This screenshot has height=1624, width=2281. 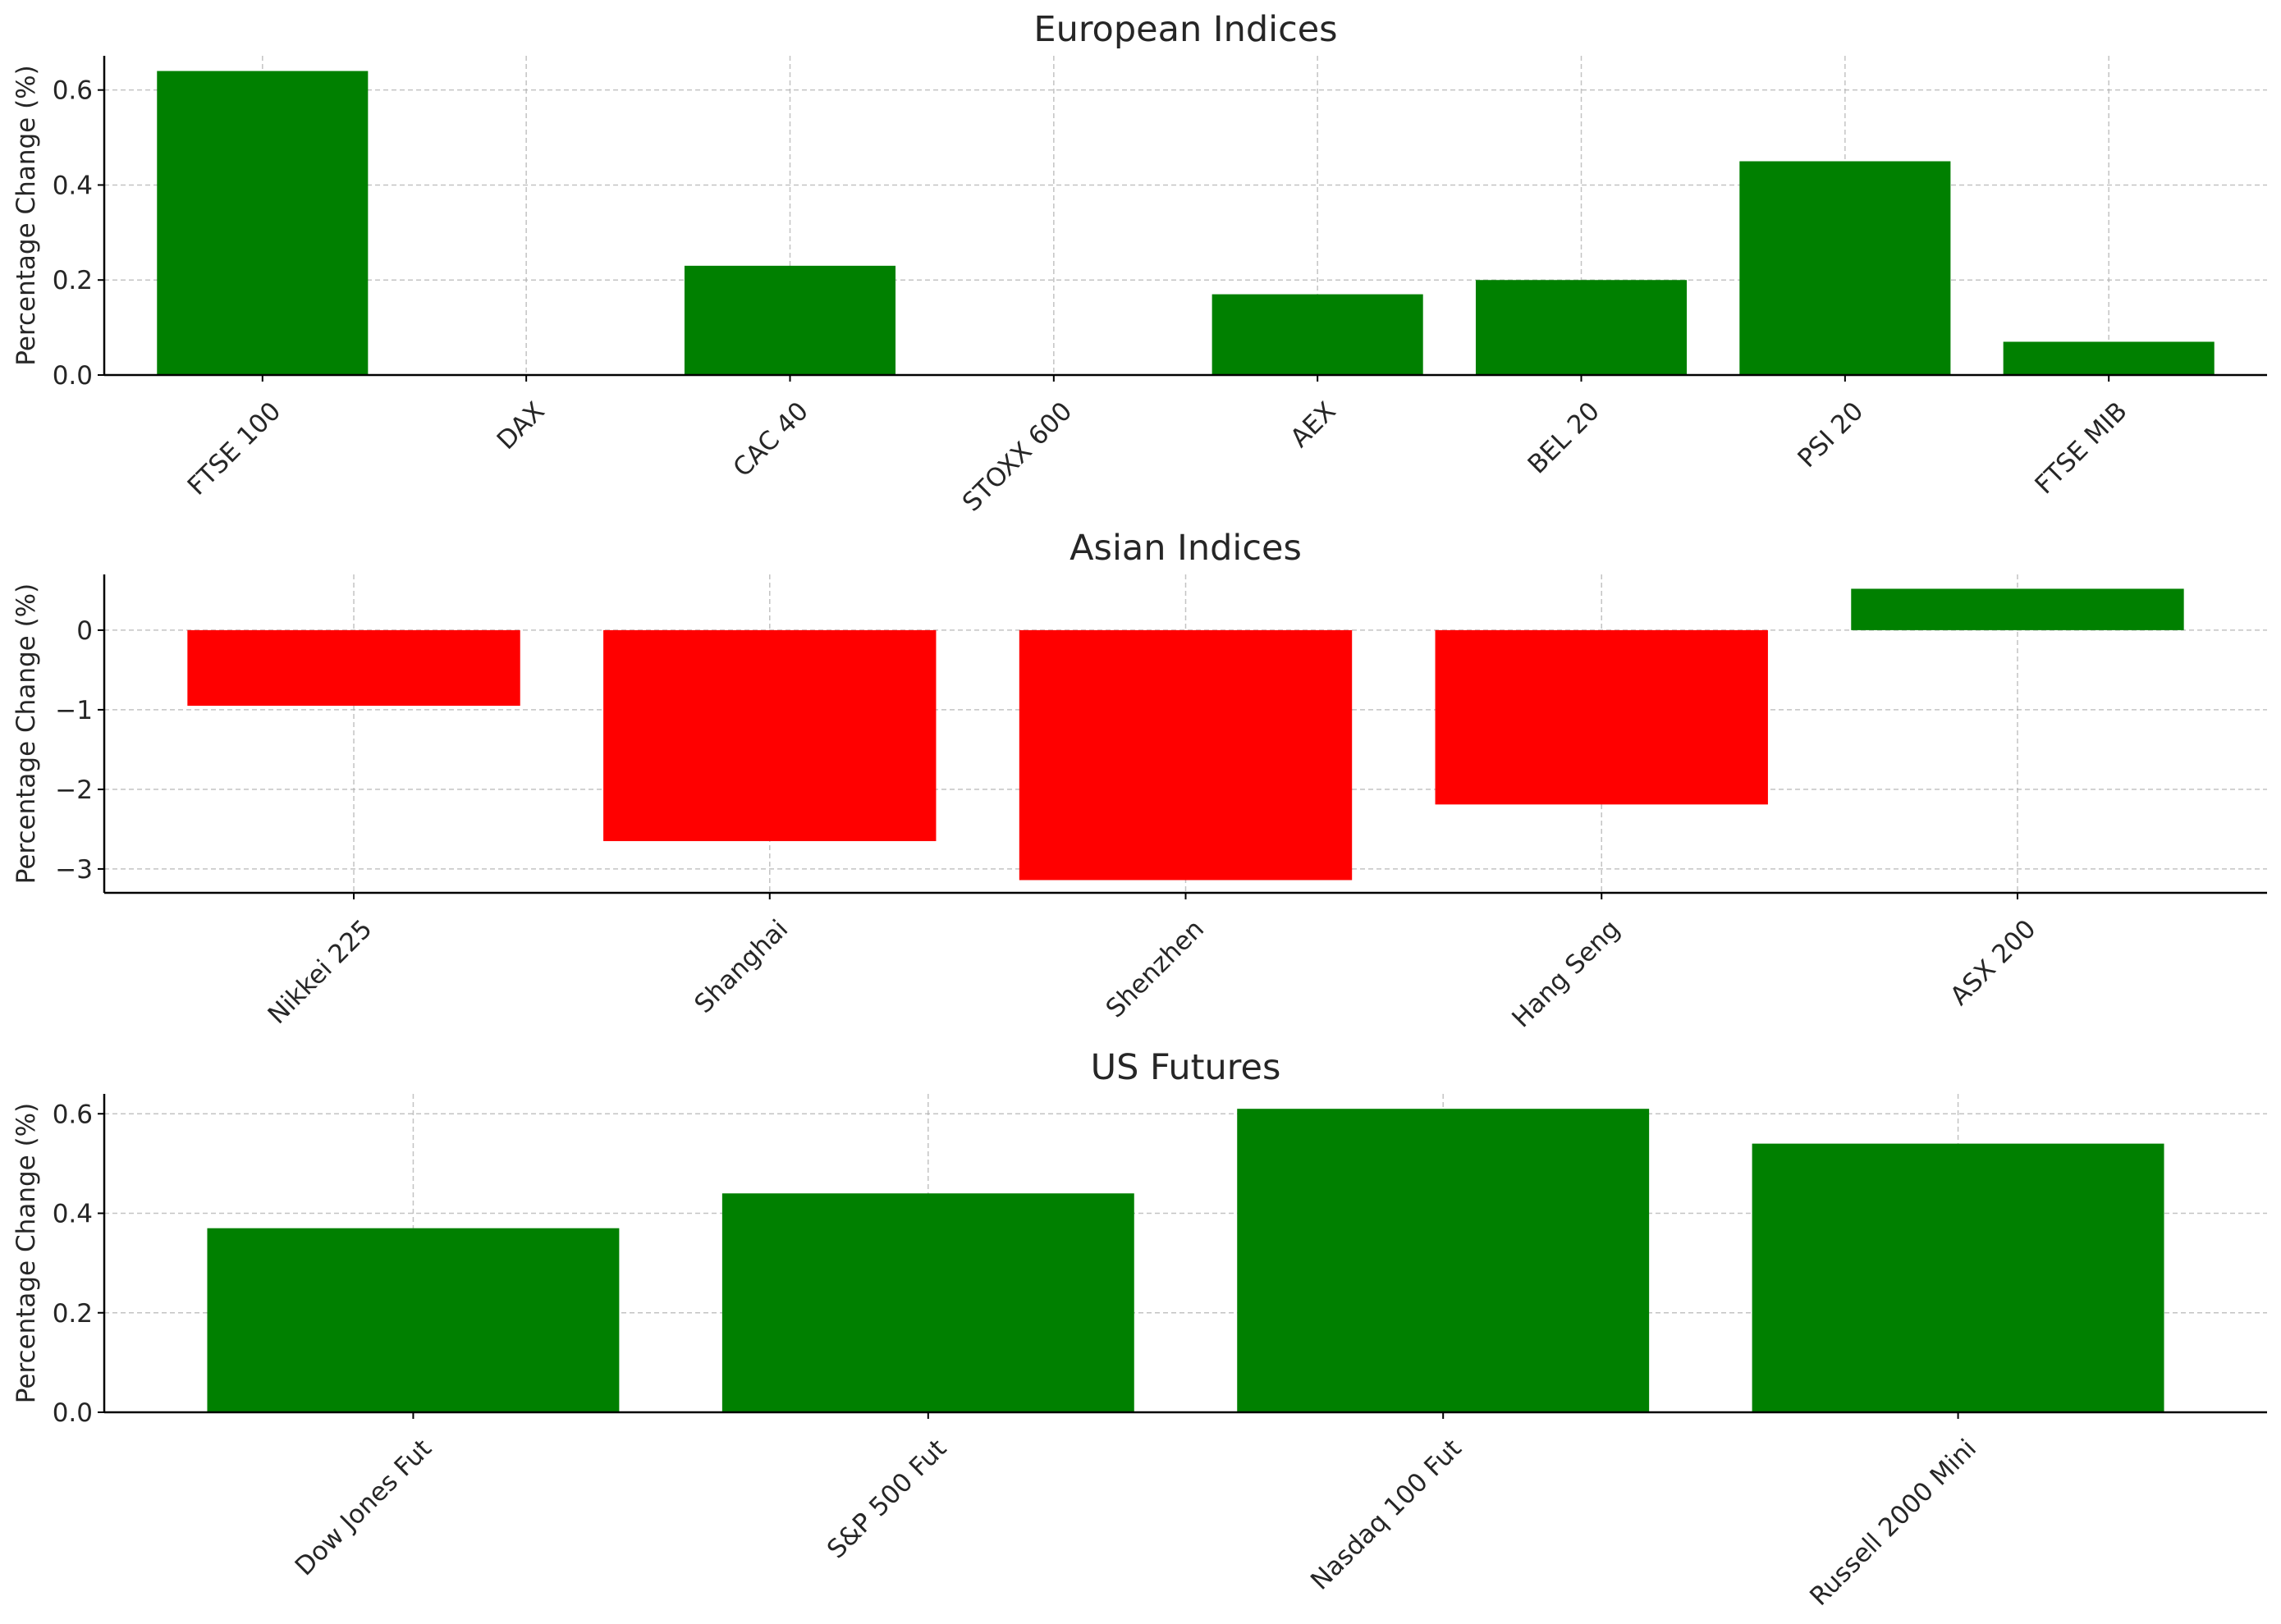 I want to click on bar-hang-seng, so click(x=1601, y=717).